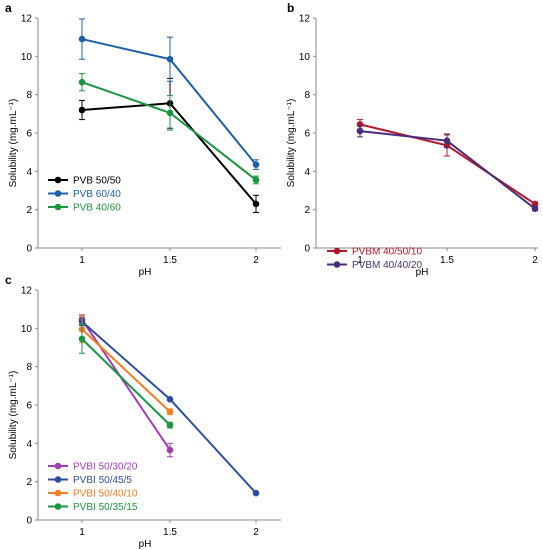  Describe the element at coordinates (8, 280) in the screenshot. I see `panel-letter: c` at that location.